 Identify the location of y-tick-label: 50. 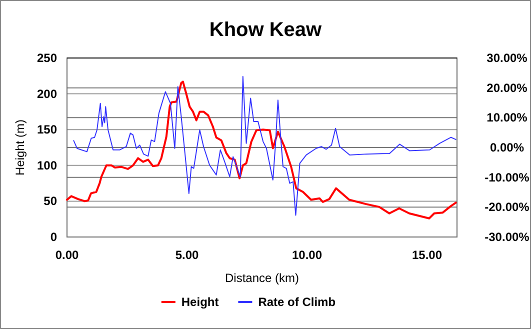
(51, 201).